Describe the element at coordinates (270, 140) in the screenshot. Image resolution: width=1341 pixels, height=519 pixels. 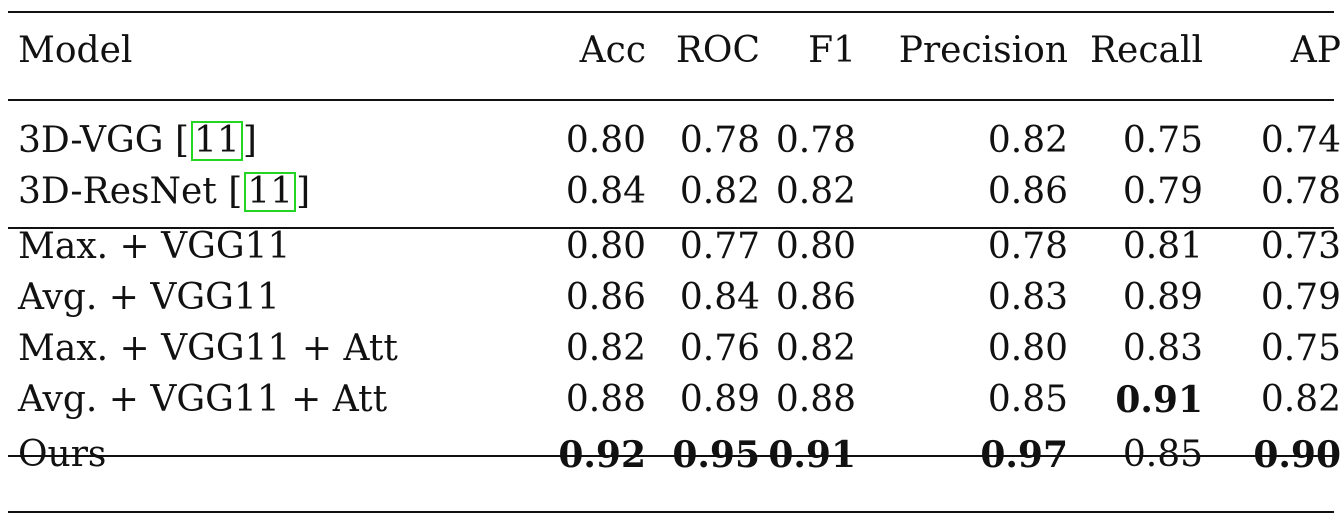
I see `model-cell: 3D-VGG [11]` at that location.